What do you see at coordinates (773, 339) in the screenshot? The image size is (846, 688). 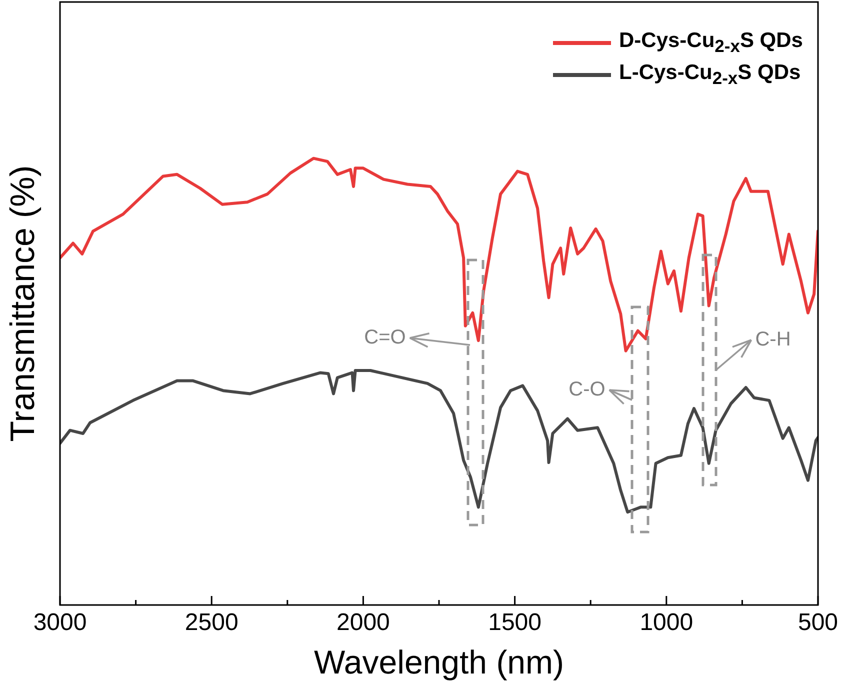 I see `annotation: C-H` at bounding box center [773, 339].